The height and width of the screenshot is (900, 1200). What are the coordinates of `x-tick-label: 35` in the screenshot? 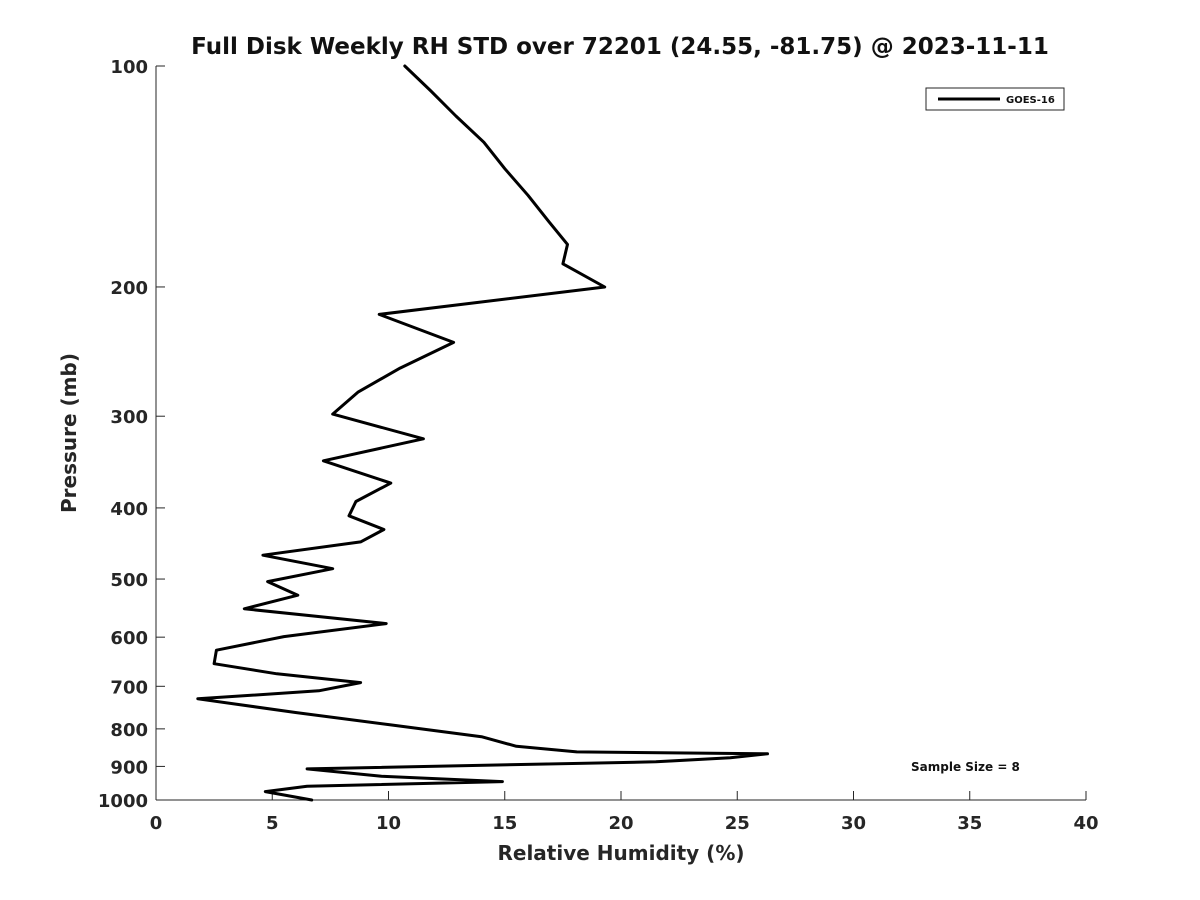 It's located at (969, 823).